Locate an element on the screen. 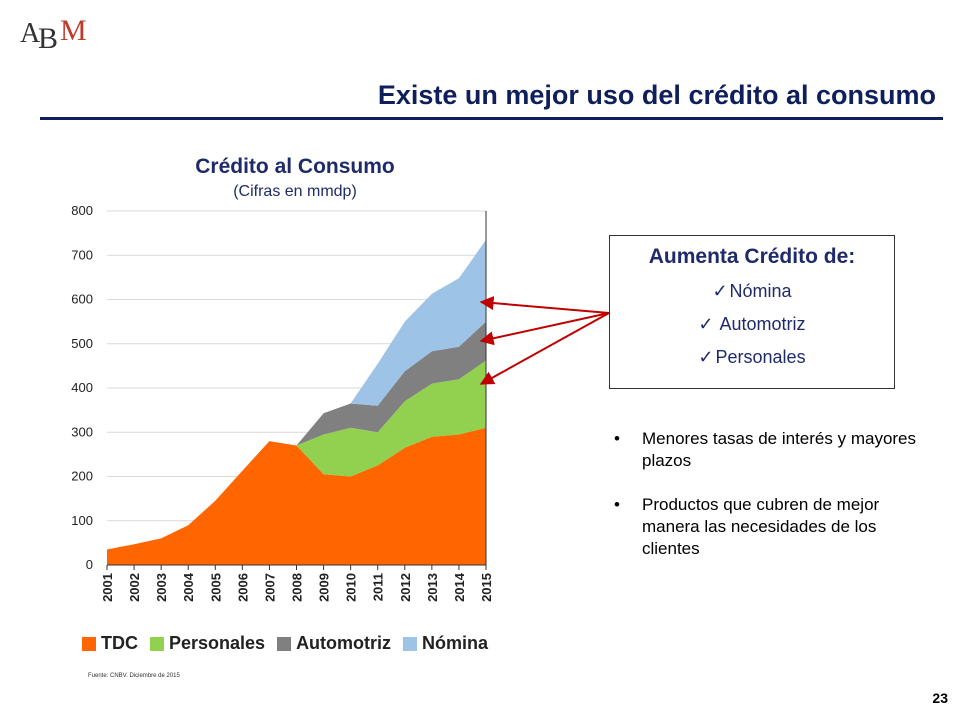 This screenshot has height=720, width=960. callout-item-automotriz: ✓ Automotriz is located at coordinates (752, 324).